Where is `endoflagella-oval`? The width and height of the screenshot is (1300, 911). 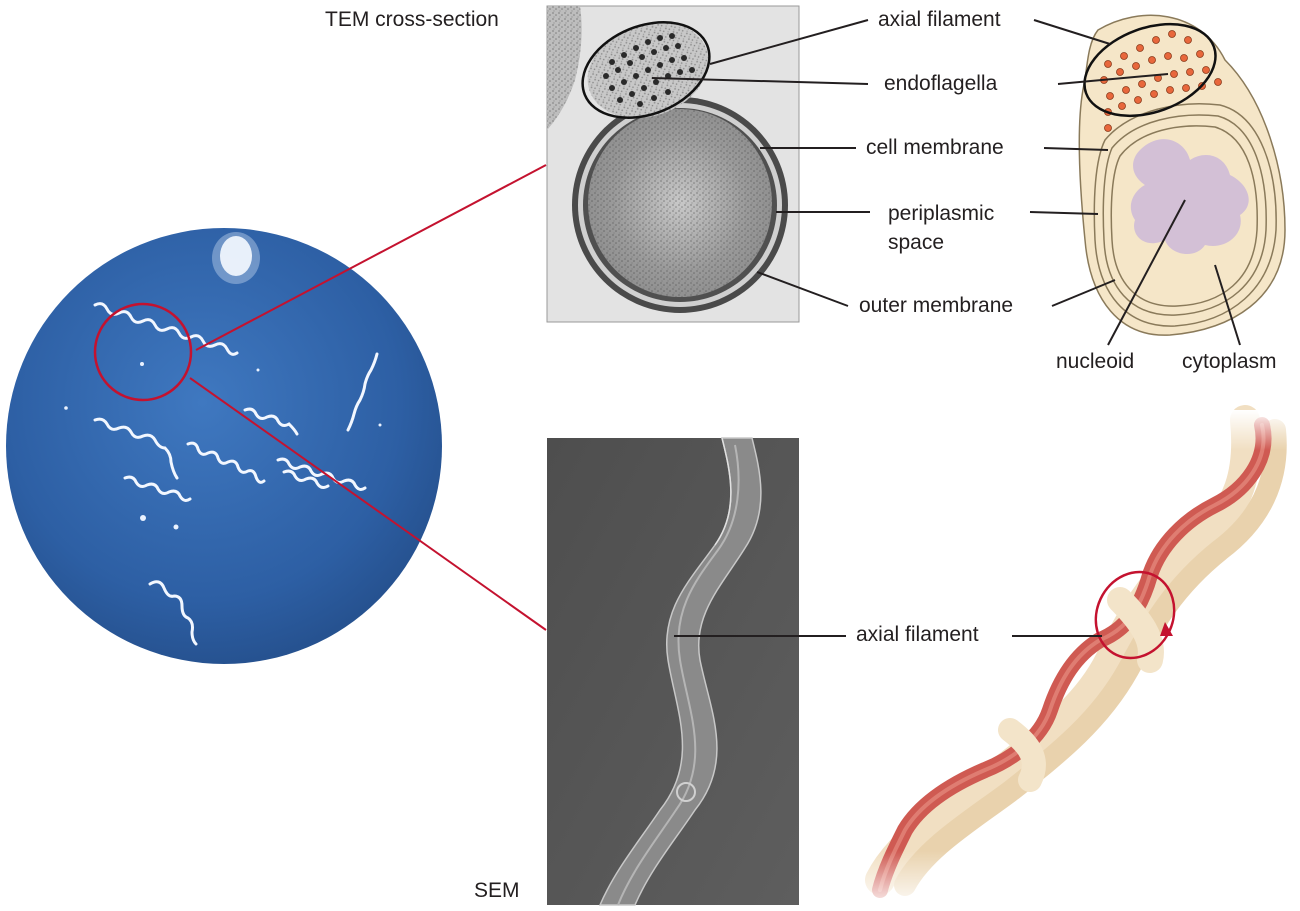 endoflagella-oval is located at coordinates (646, 70).